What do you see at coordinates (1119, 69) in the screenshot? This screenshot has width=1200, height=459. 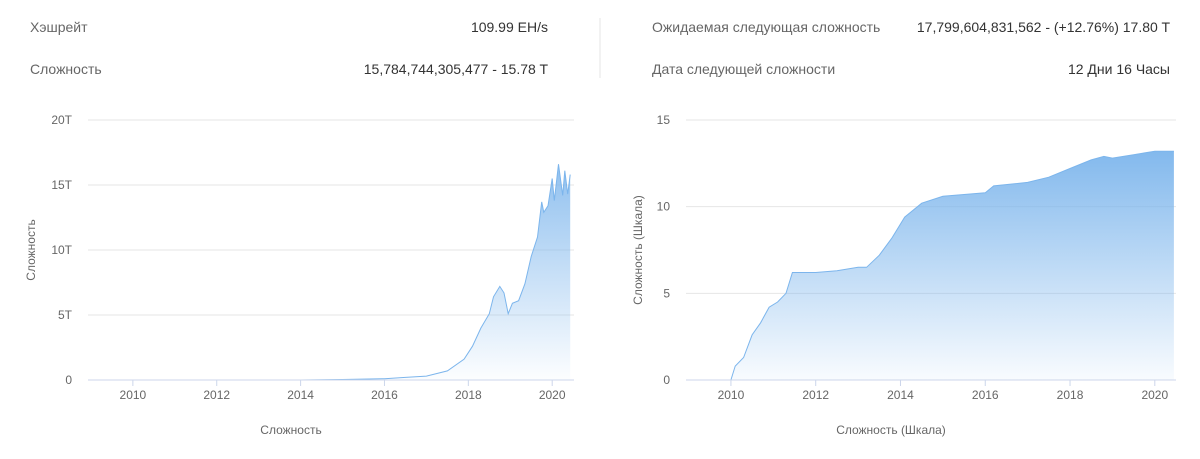 I see `stat-value: 12 Дни 16 Часы` at bounding box center [1119, 69].